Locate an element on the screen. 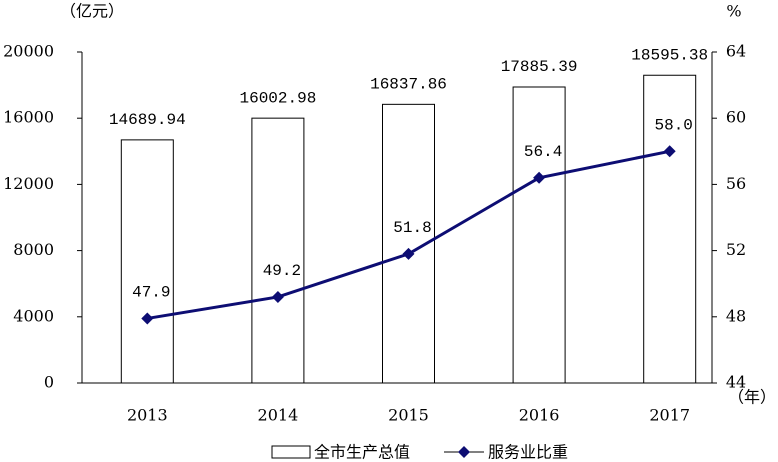 The width and height of the screenshot is (778, 462). x-axis-label: （年） is located at coordinates (752, 397).